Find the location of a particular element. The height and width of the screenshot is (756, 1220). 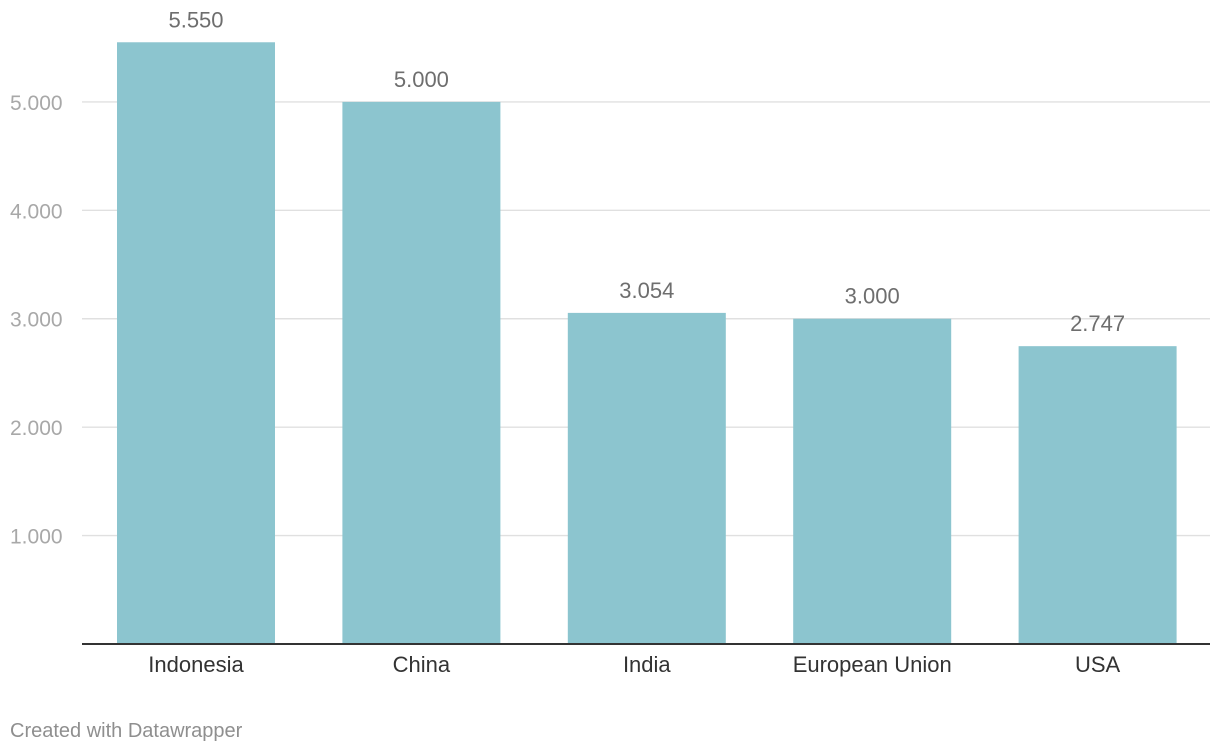

x-axis-labels: Indonesia China India European Union USA is located at coordinates (634, 664).